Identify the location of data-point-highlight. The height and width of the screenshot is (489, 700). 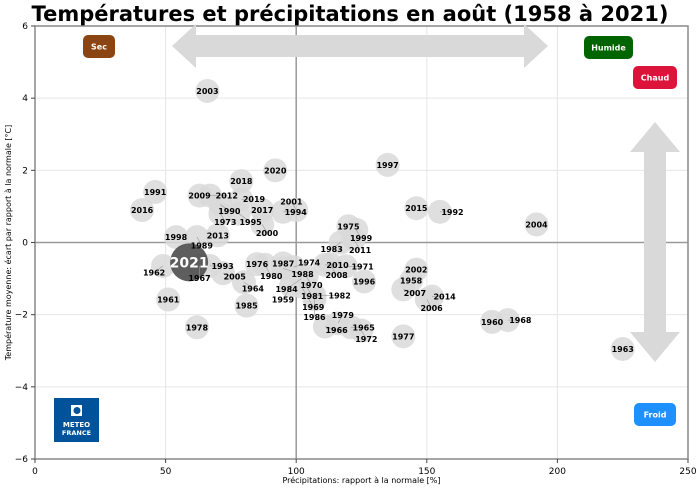
(189, 262).